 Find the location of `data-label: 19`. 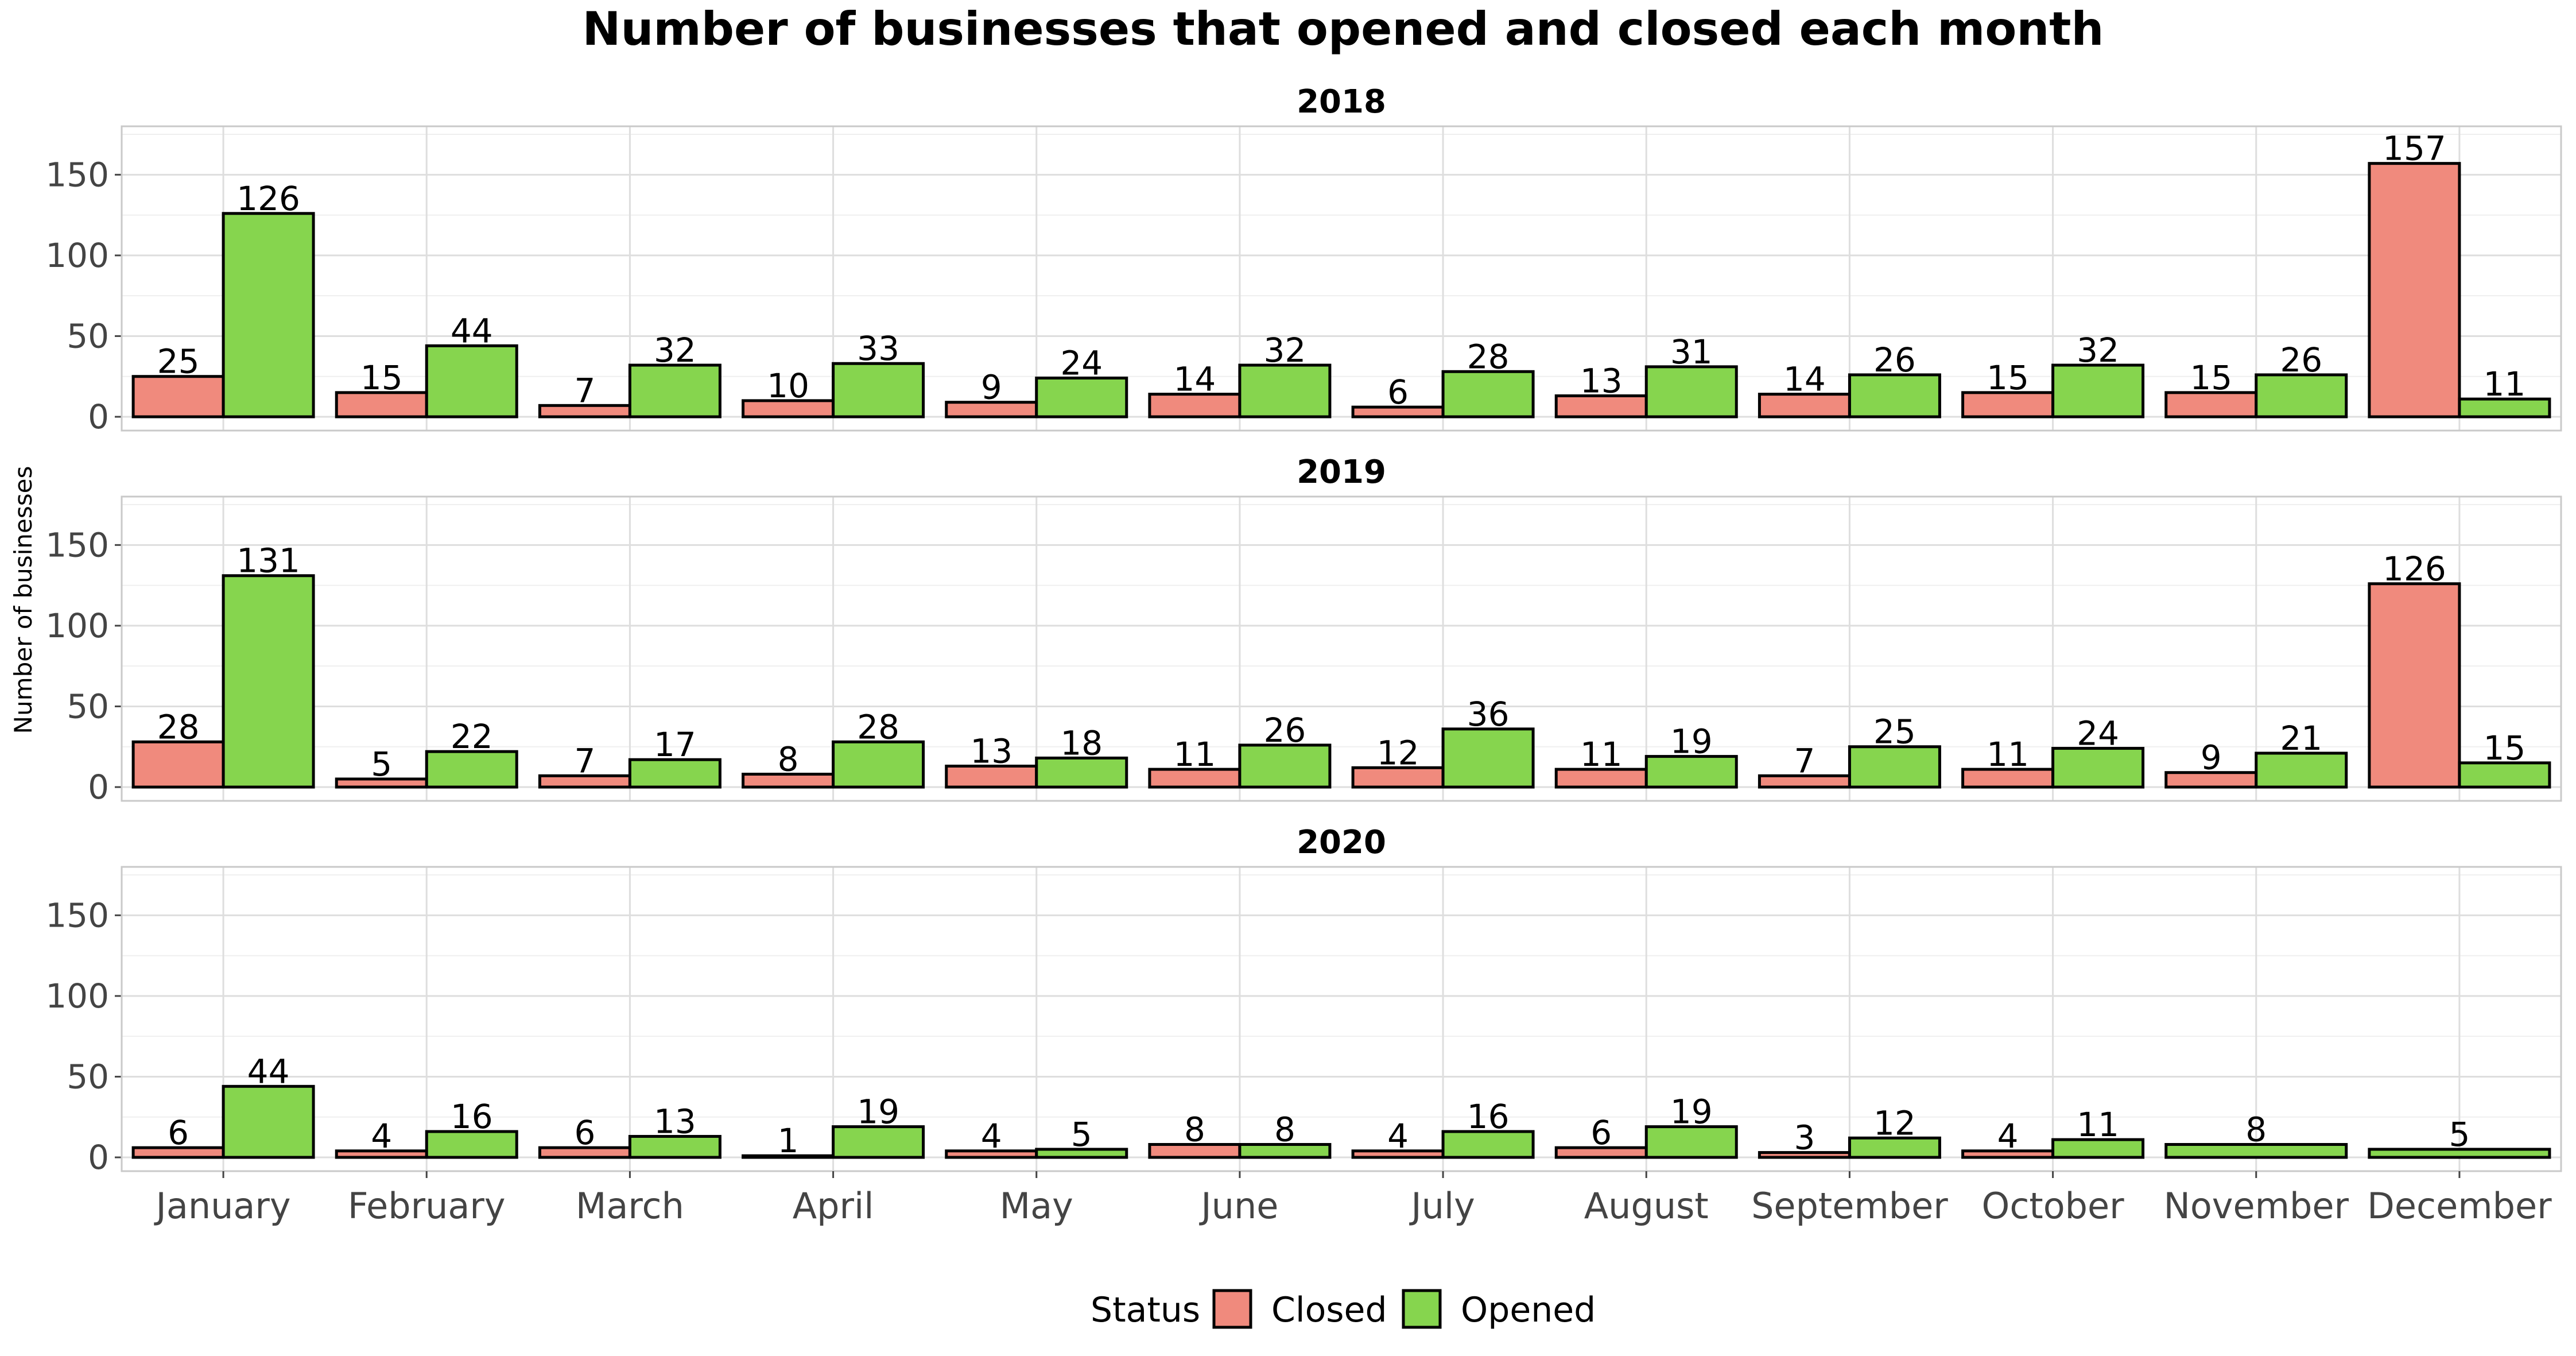

data-label: 19 is located at coordinates (878, 1112).